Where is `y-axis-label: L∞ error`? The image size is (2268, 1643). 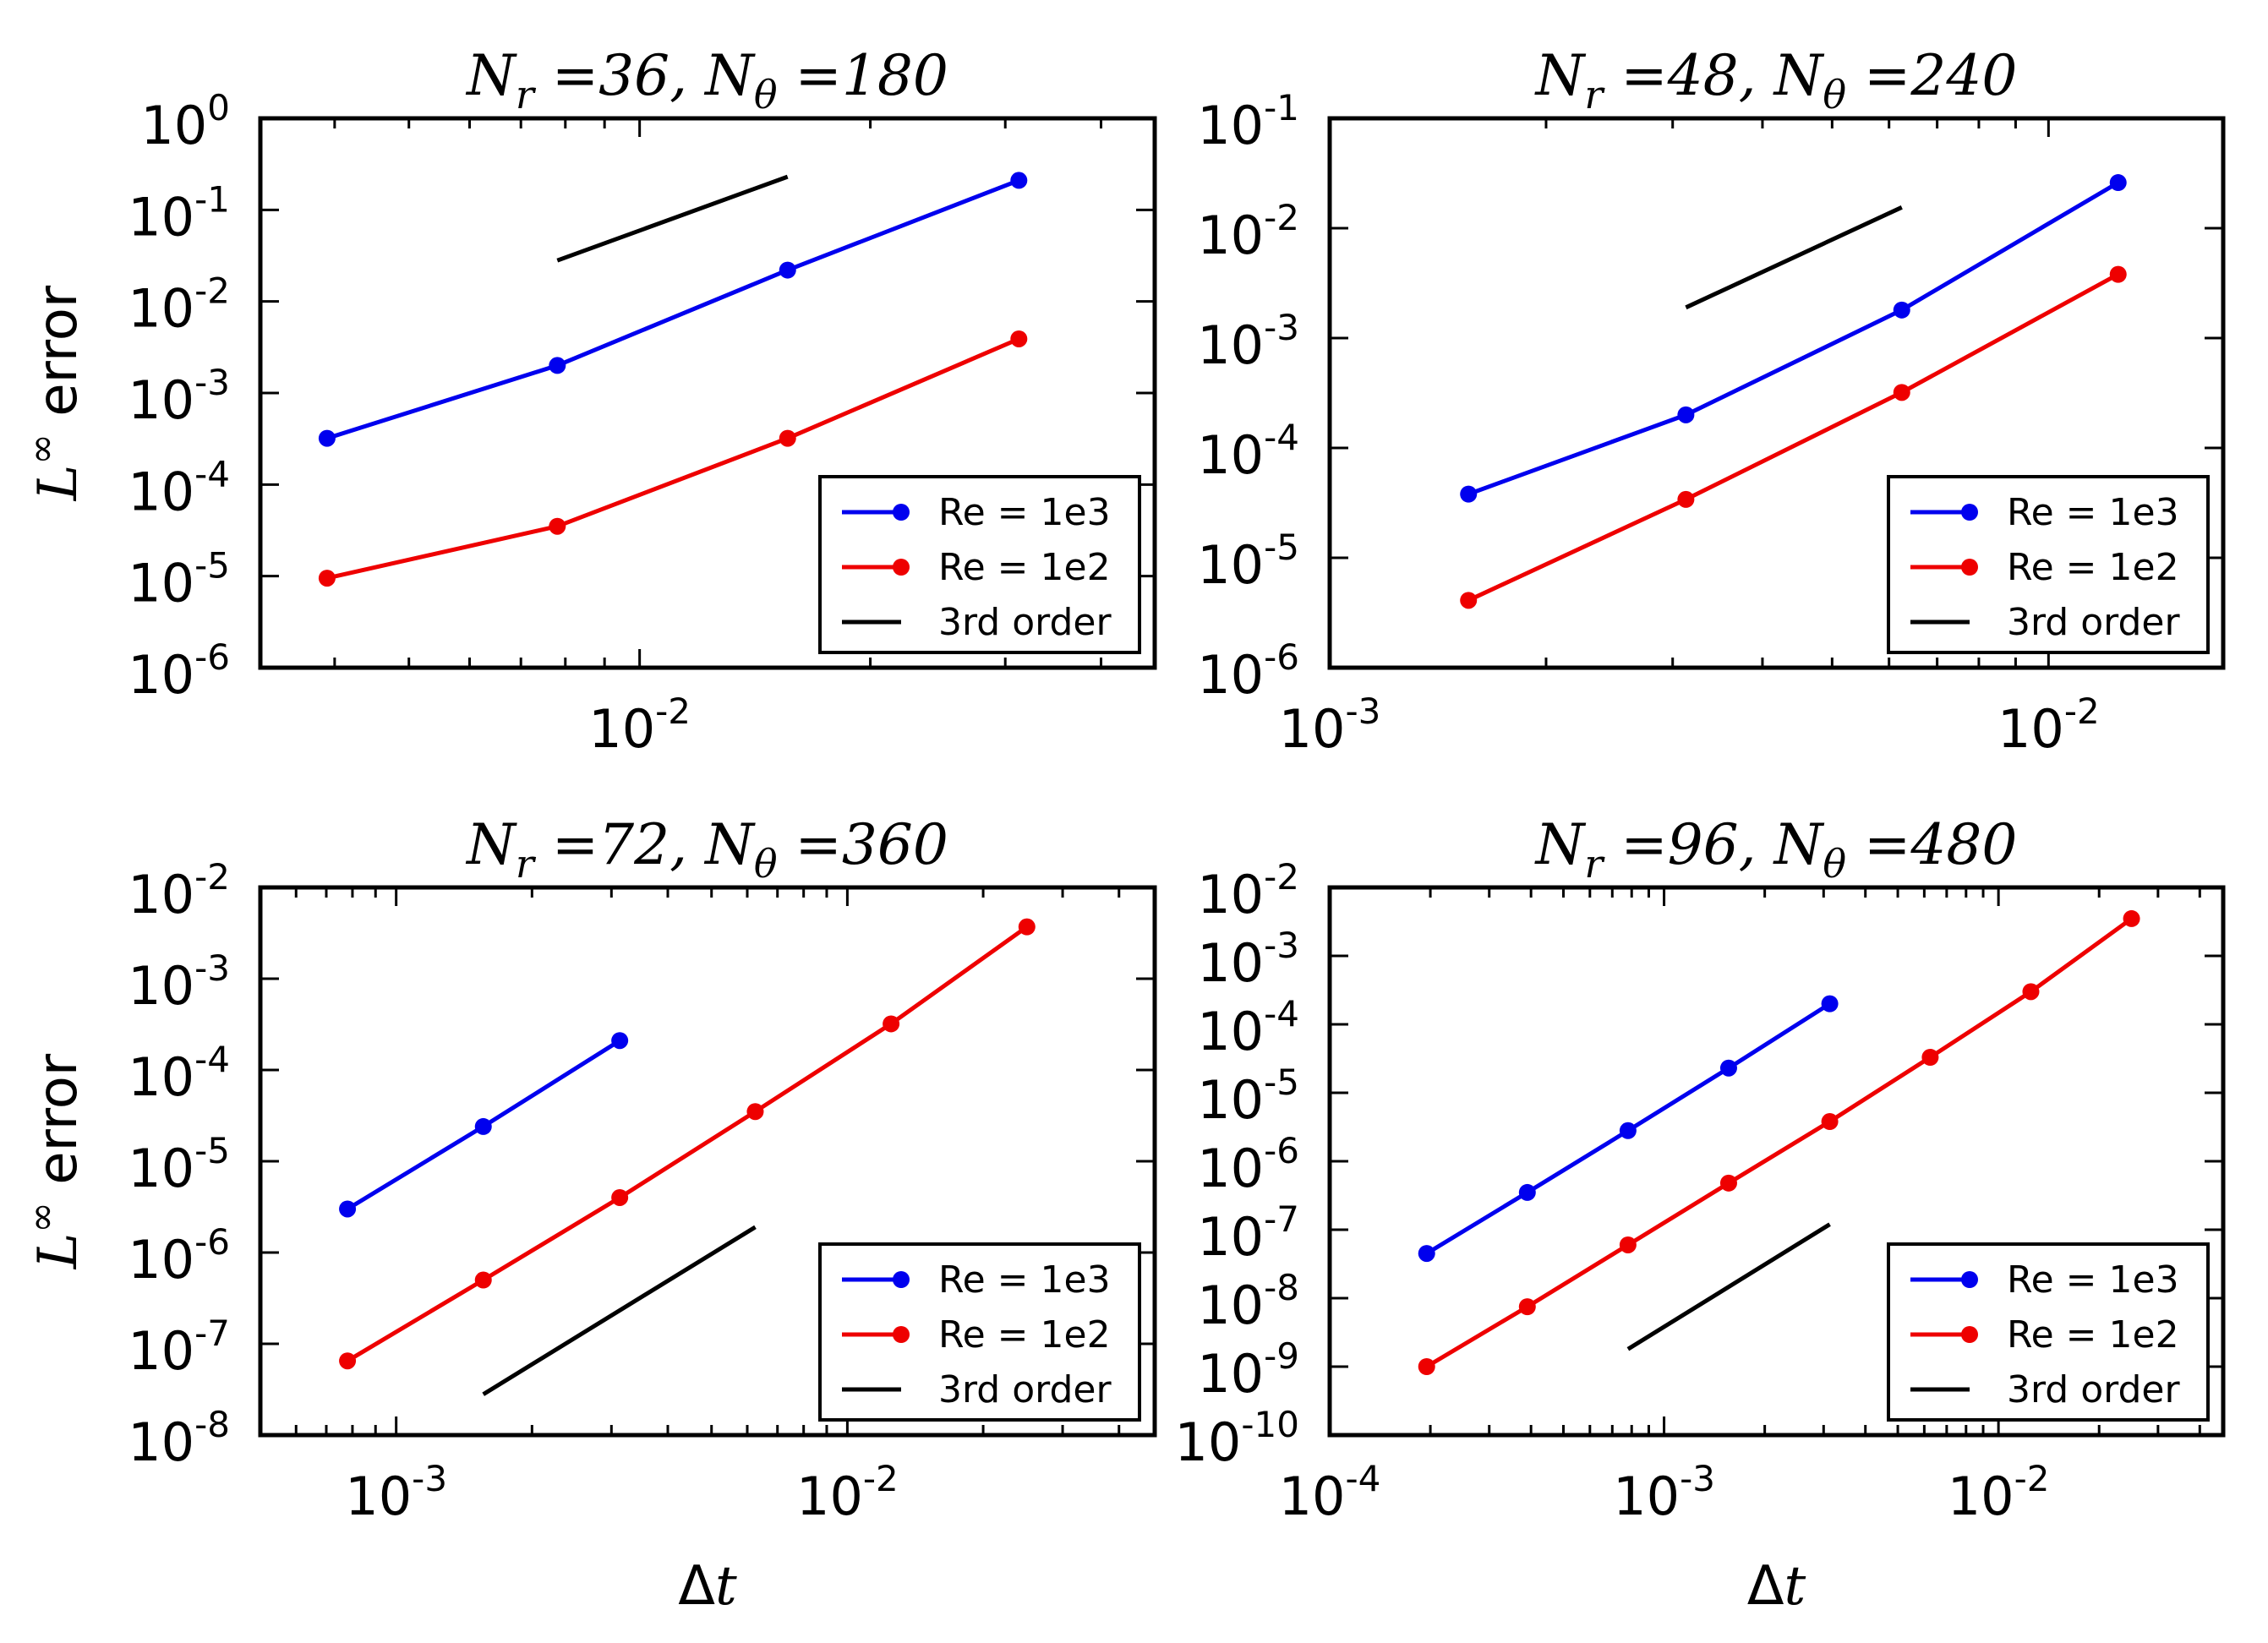 y-axis-label: L∞ error is located at coordinates (55, 1161).